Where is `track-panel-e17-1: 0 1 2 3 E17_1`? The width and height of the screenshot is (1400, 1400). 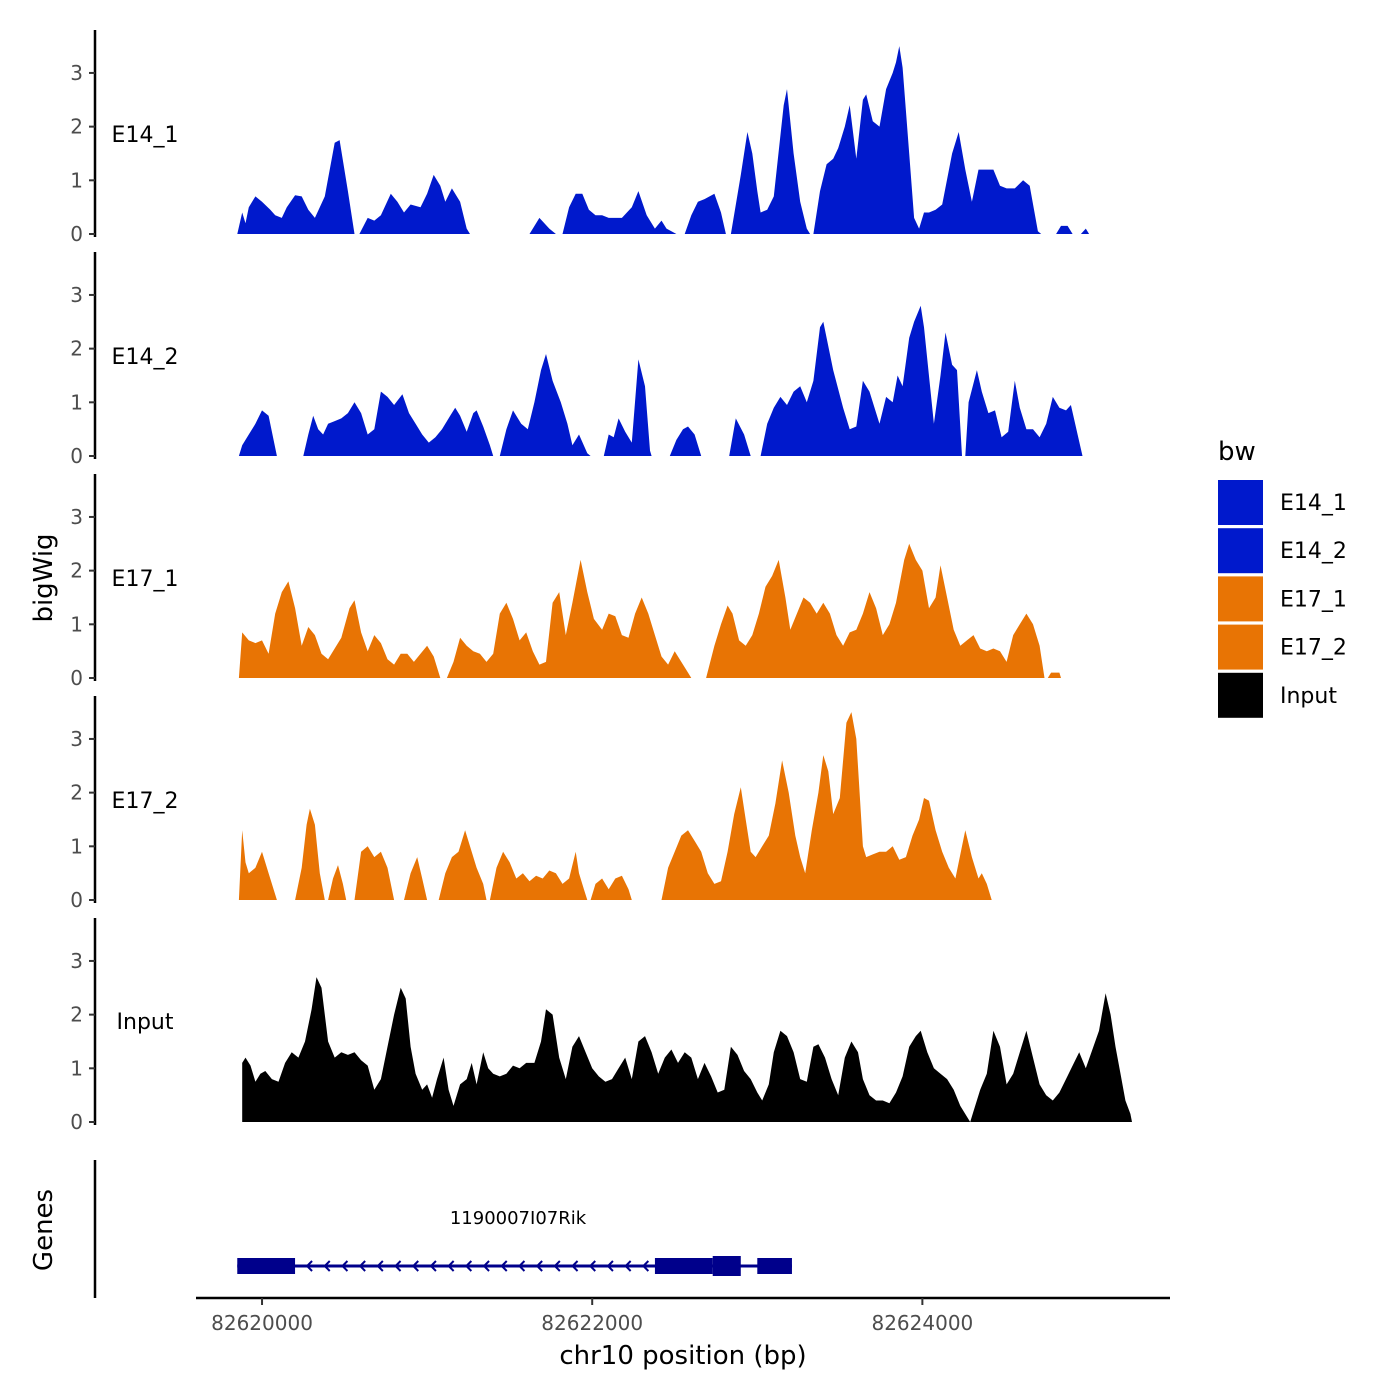 track-panel-e17-1: 0 1 2 3 E17_1 is located at coordinates (565, 582).